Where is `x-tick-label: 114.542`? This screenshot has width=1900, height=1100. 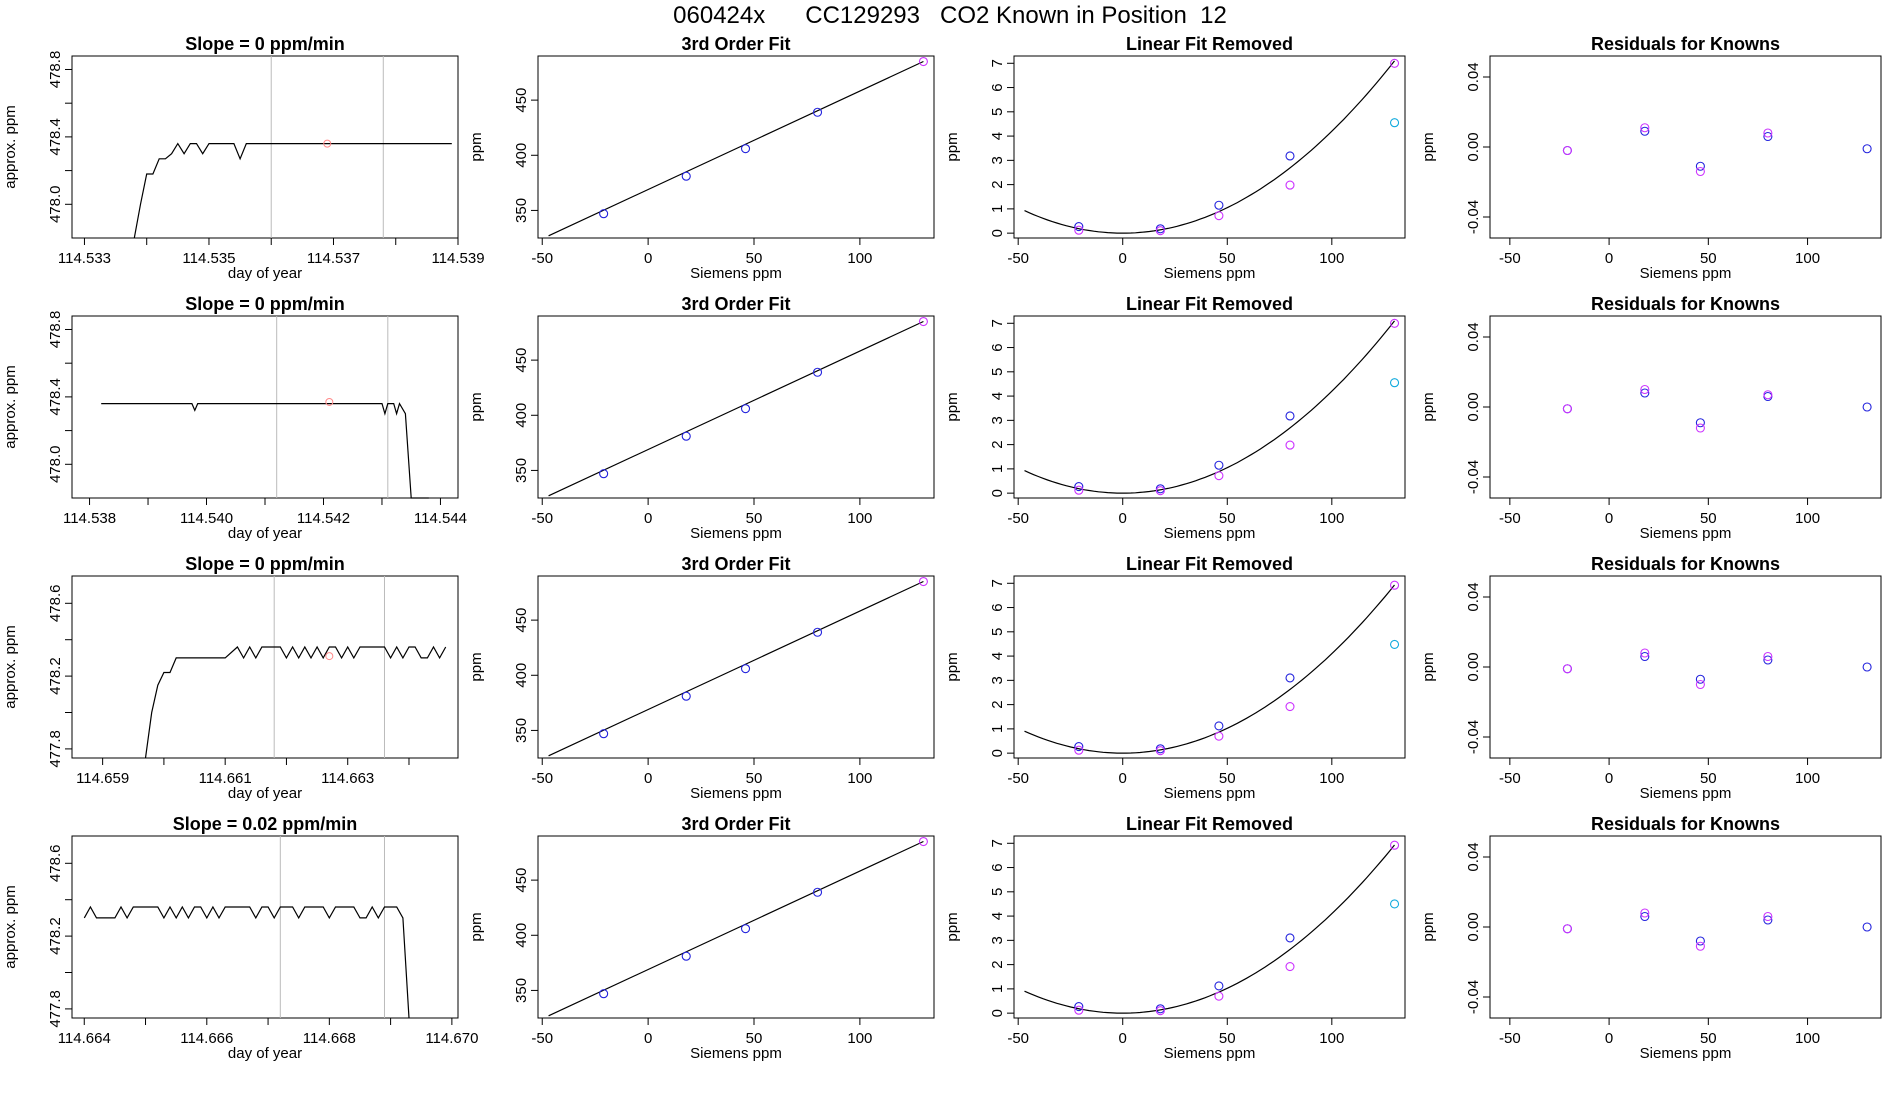
x-tick-label: 114.542 is located at coordinates (323, 518).